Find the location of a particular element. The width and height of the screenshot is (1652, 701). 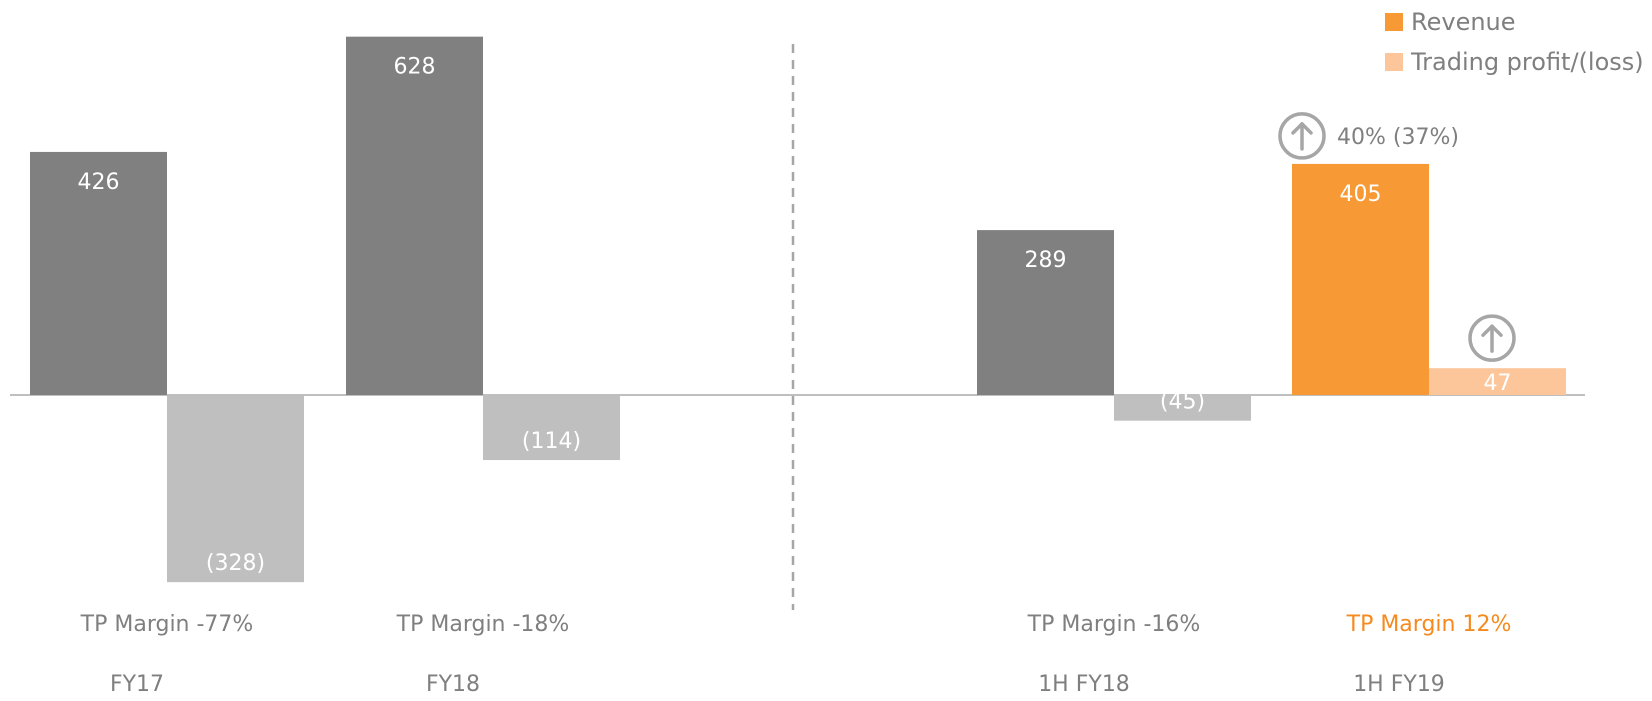

legend-item-revenue: Revenue is located at coordinates (1514, 22).